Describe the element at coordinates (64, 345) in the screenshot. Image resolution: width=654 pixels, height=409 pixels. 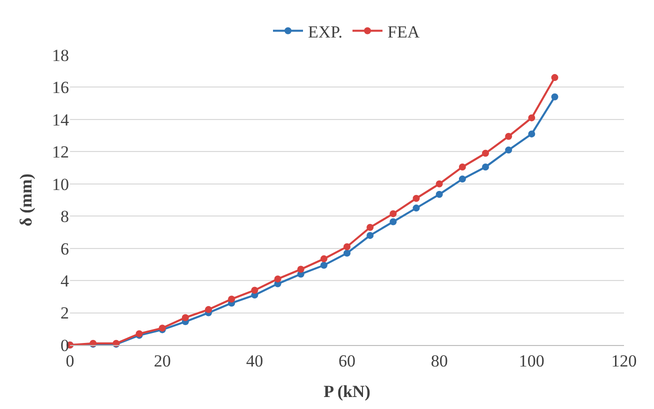
I see `y-tick-label: 0` at that location.